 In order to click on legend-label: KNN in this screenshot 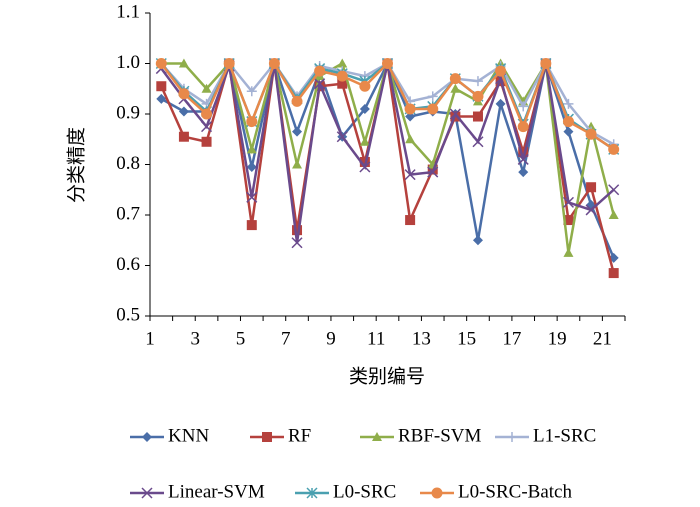, I will do `click(188, 435)`.